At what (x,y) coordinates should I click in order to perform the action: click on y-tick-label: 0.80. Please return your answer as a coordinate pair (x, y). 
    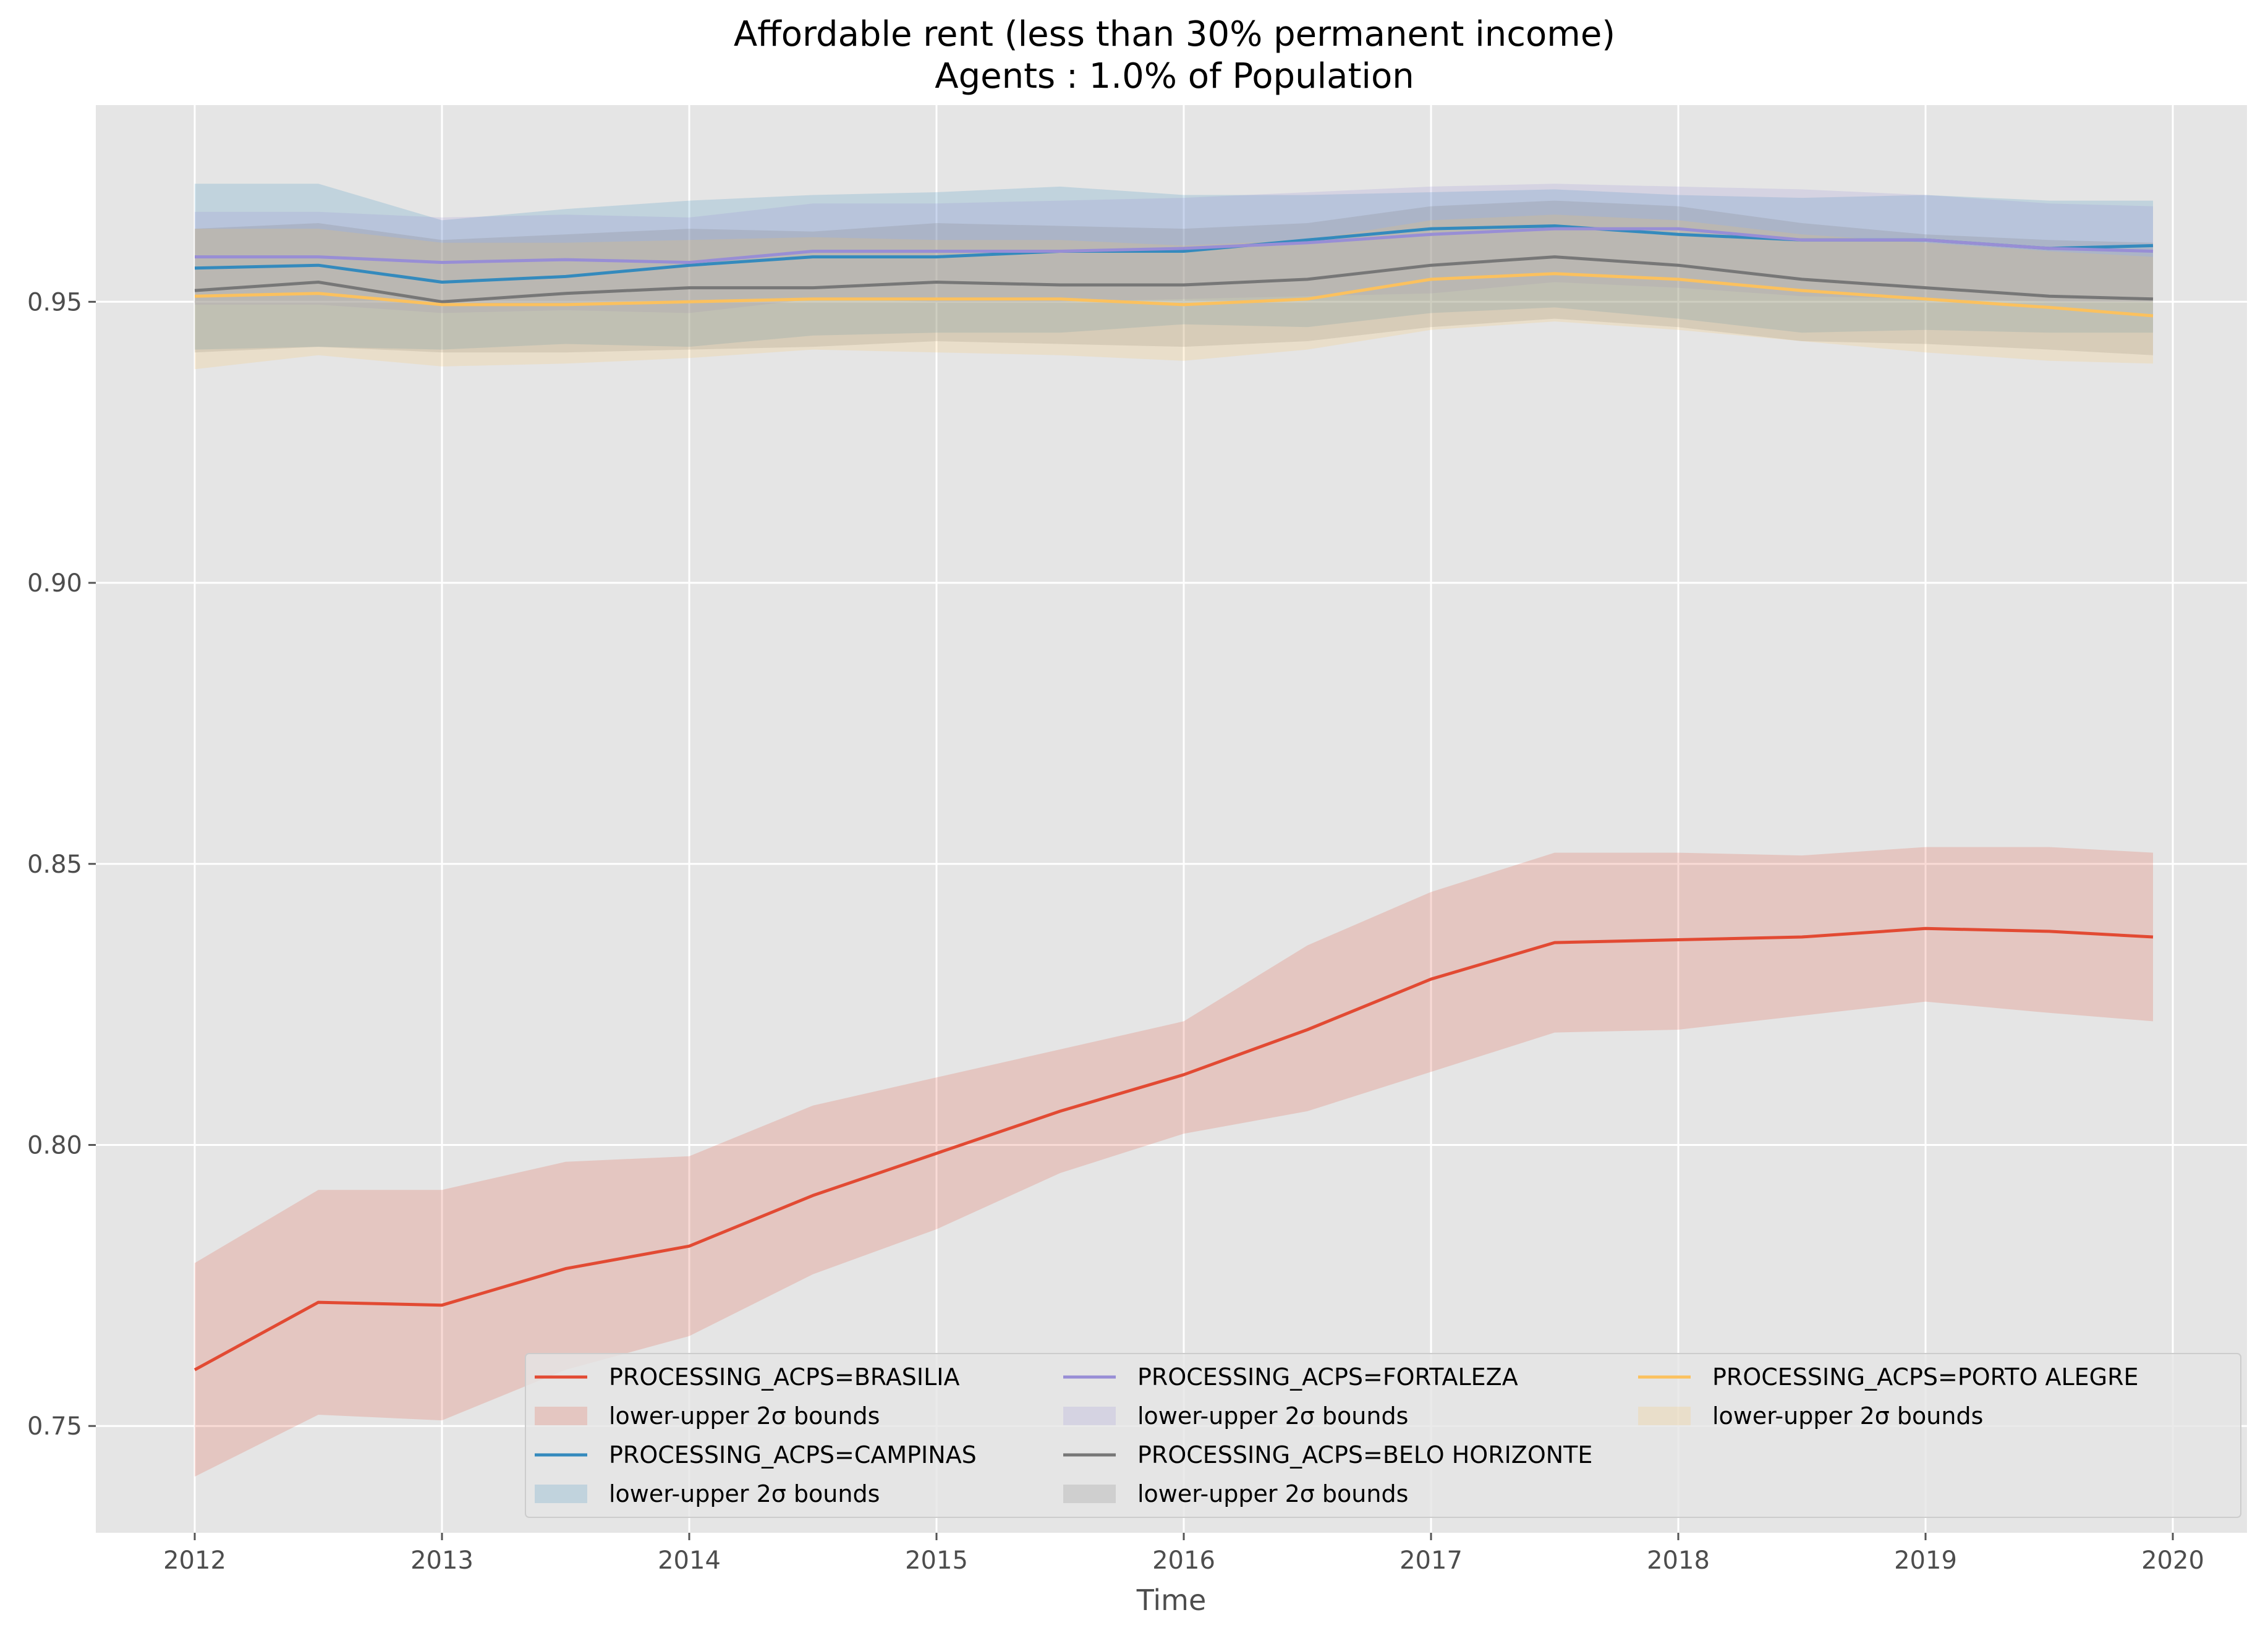
    Looking at the image, I should click on (54, 1145).